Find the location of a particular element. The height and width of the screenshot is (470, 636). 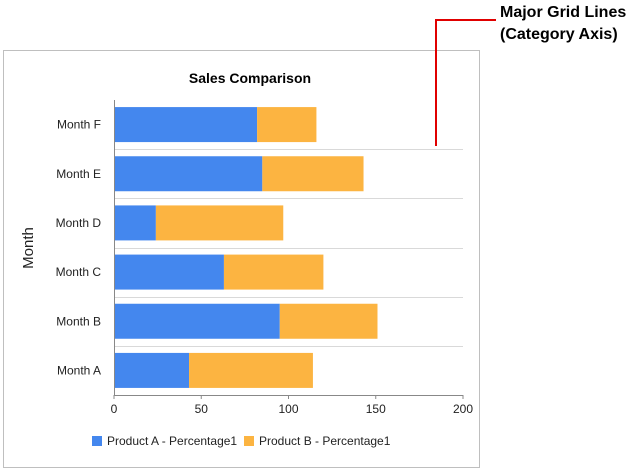

bar-product-b-month-e is located at coordinates (313, 174).